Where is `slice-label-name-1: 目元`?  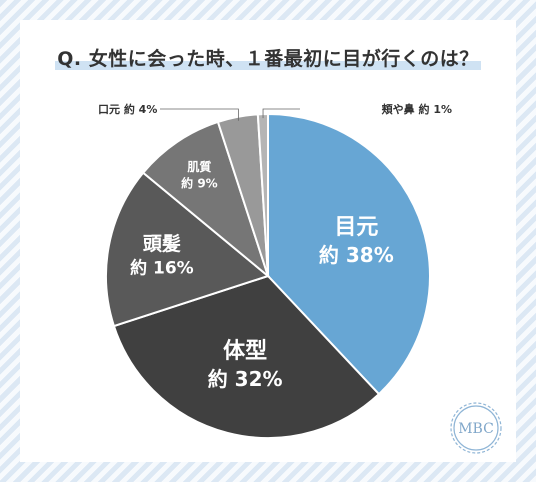 slice-label-name-1: 目元 is located at coordinates (356, 227).